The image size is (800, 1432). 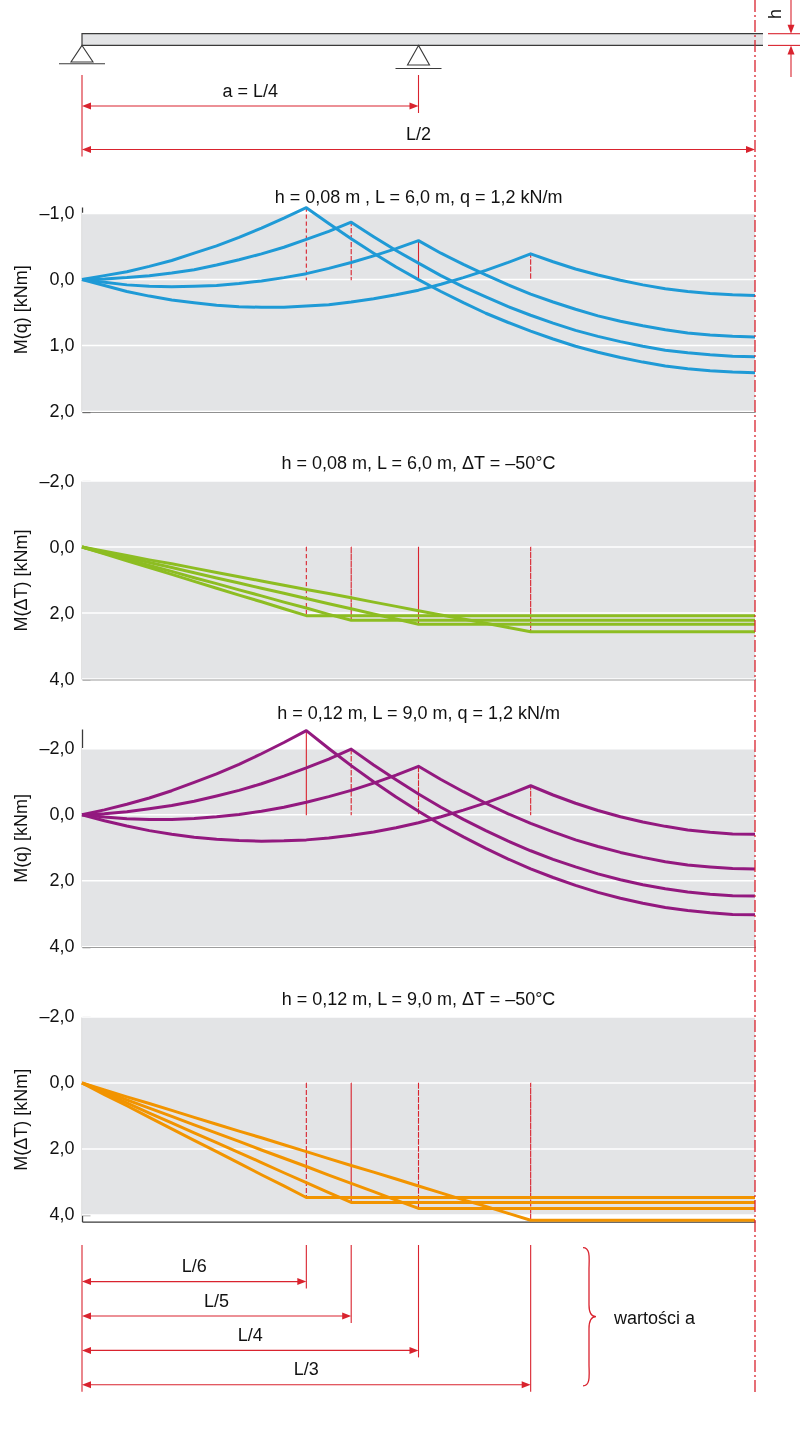 What do you see at coordinates (57, 213) in the screenshot?
I see `y-tick-label: –1,0` at bounding box center [57, 213].